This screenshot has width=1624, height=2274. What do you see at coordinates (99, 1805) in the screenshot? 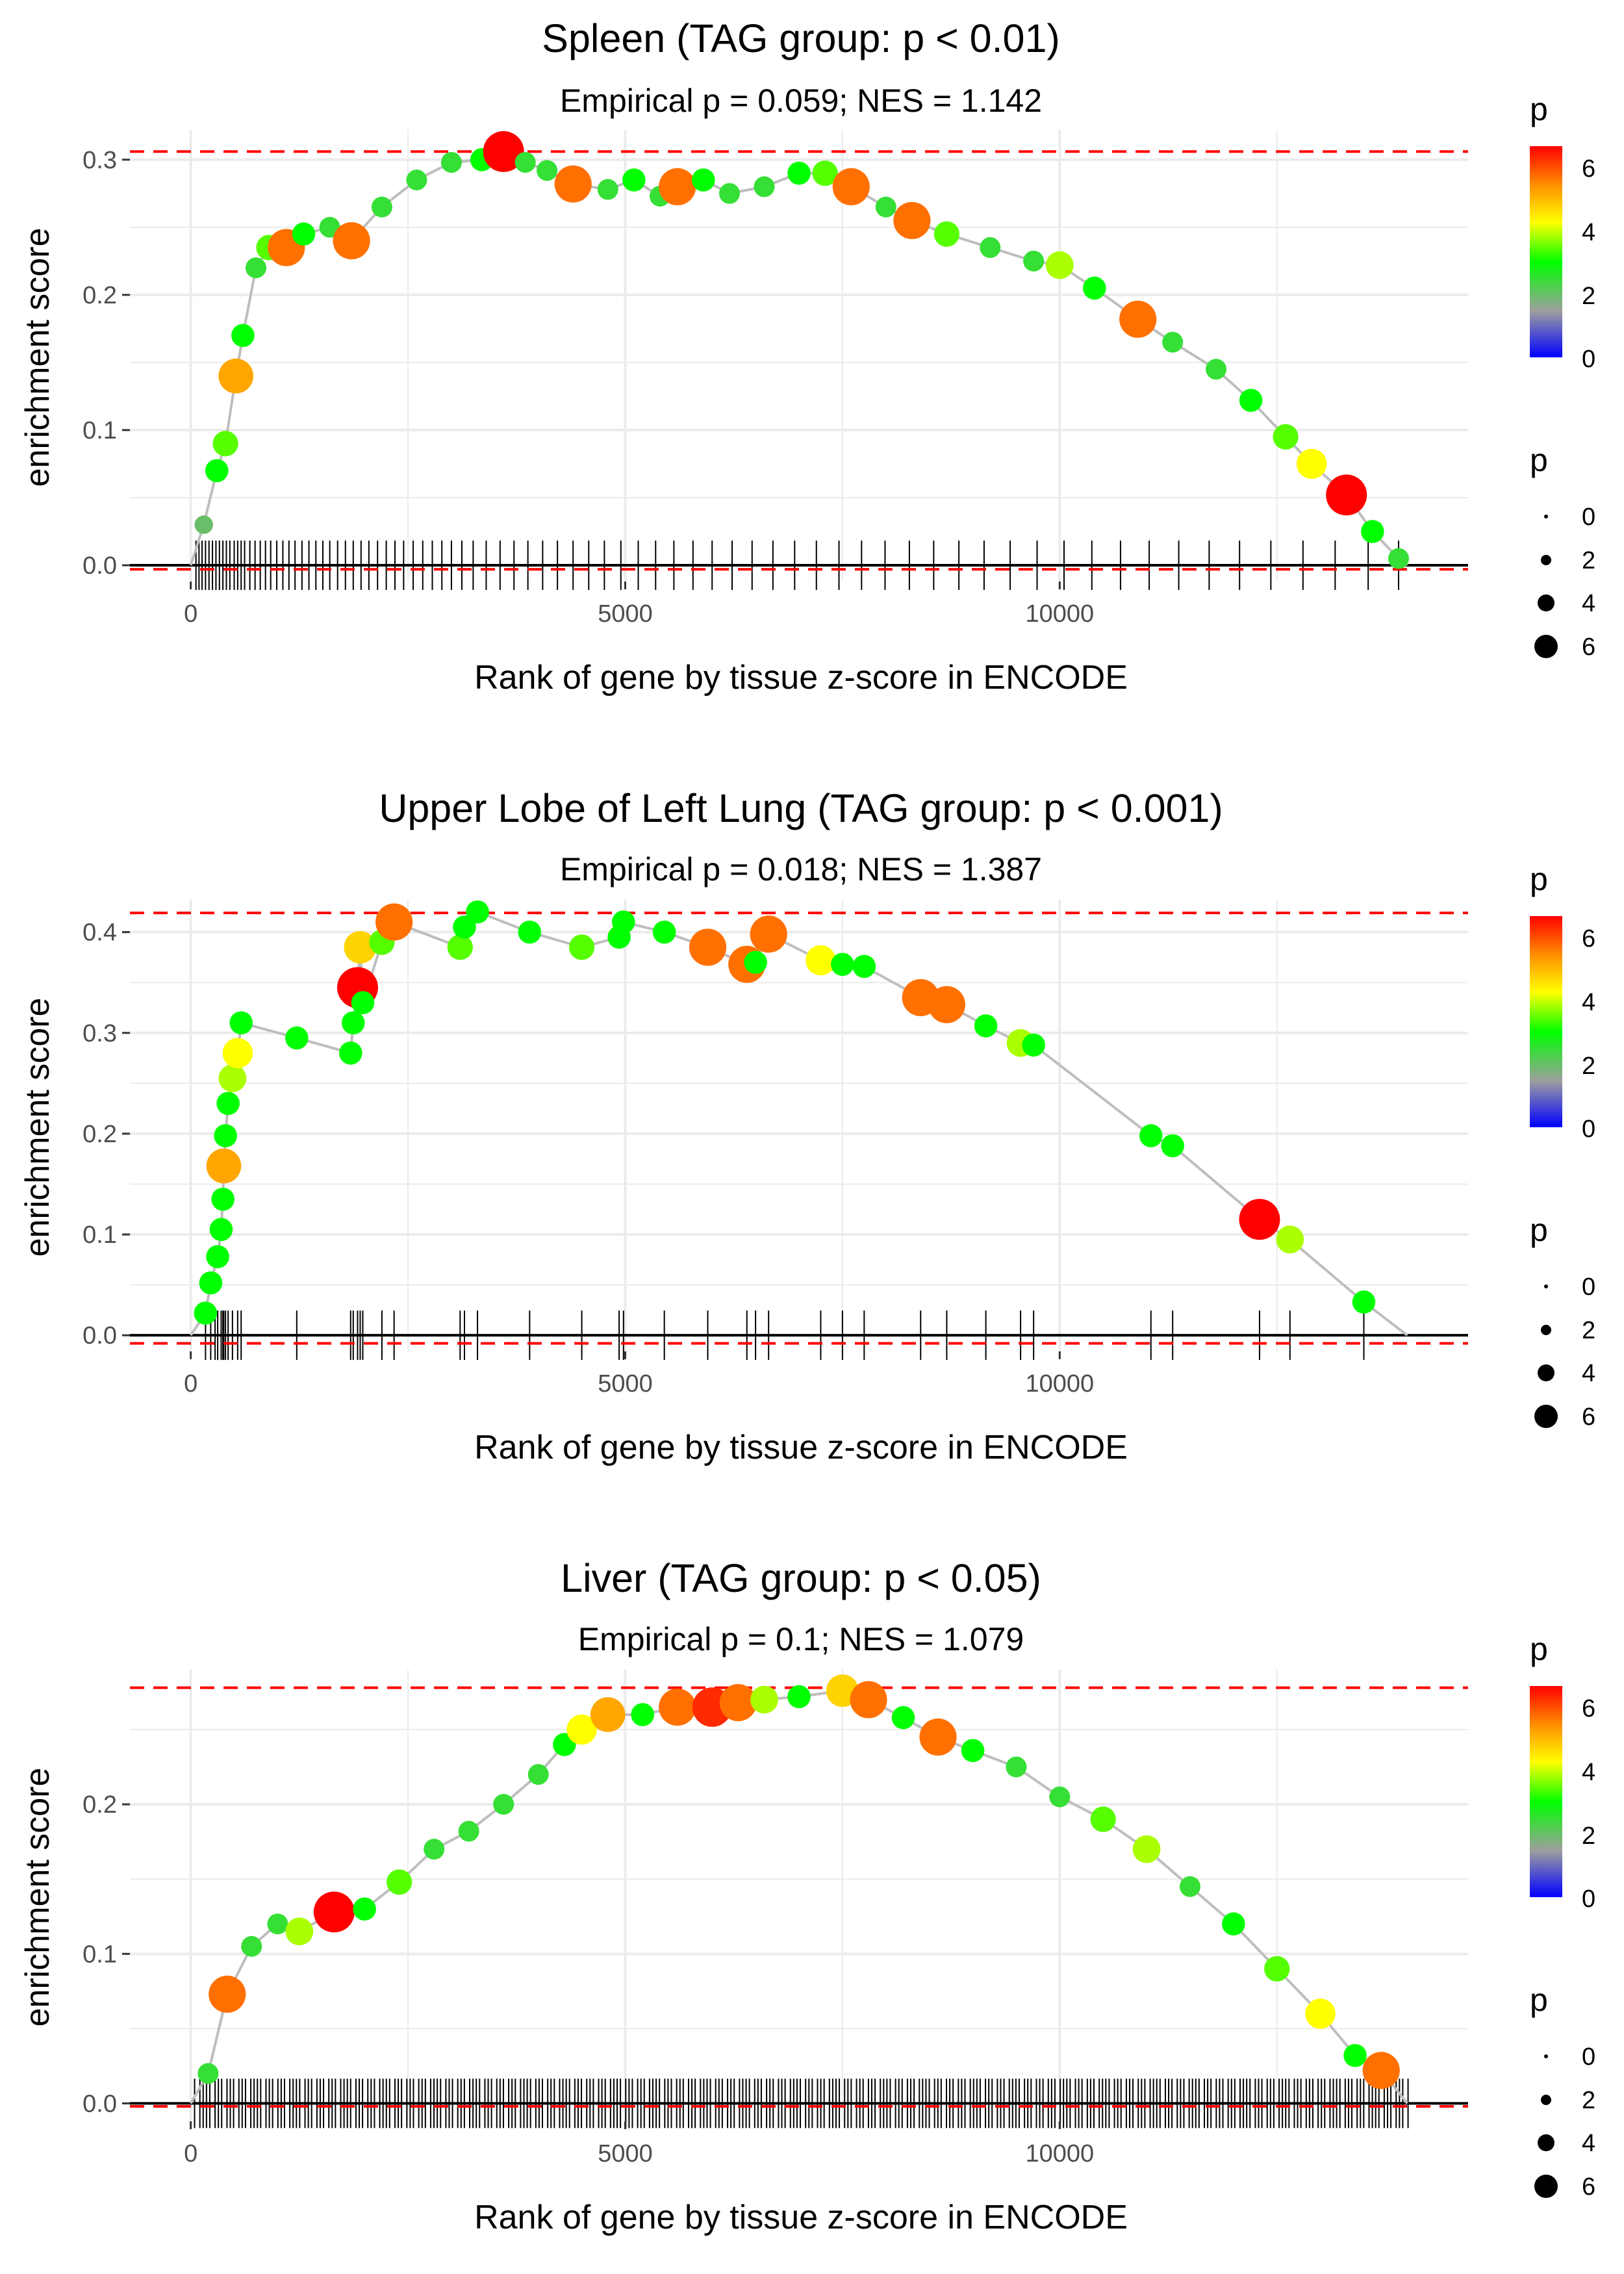
I see `y-tick-label: 0.2` at bounding box center [99, 1805].